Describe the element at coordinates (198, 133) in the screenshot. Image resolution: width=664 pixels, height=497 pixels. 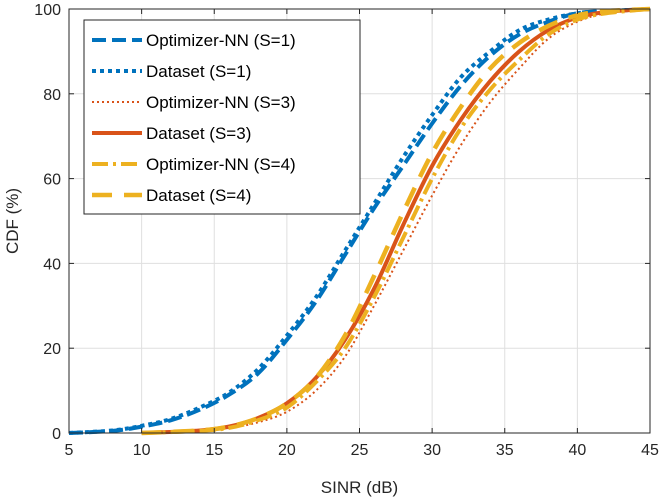
I see `legend-label-4: Dataset (S=3)` at that location.